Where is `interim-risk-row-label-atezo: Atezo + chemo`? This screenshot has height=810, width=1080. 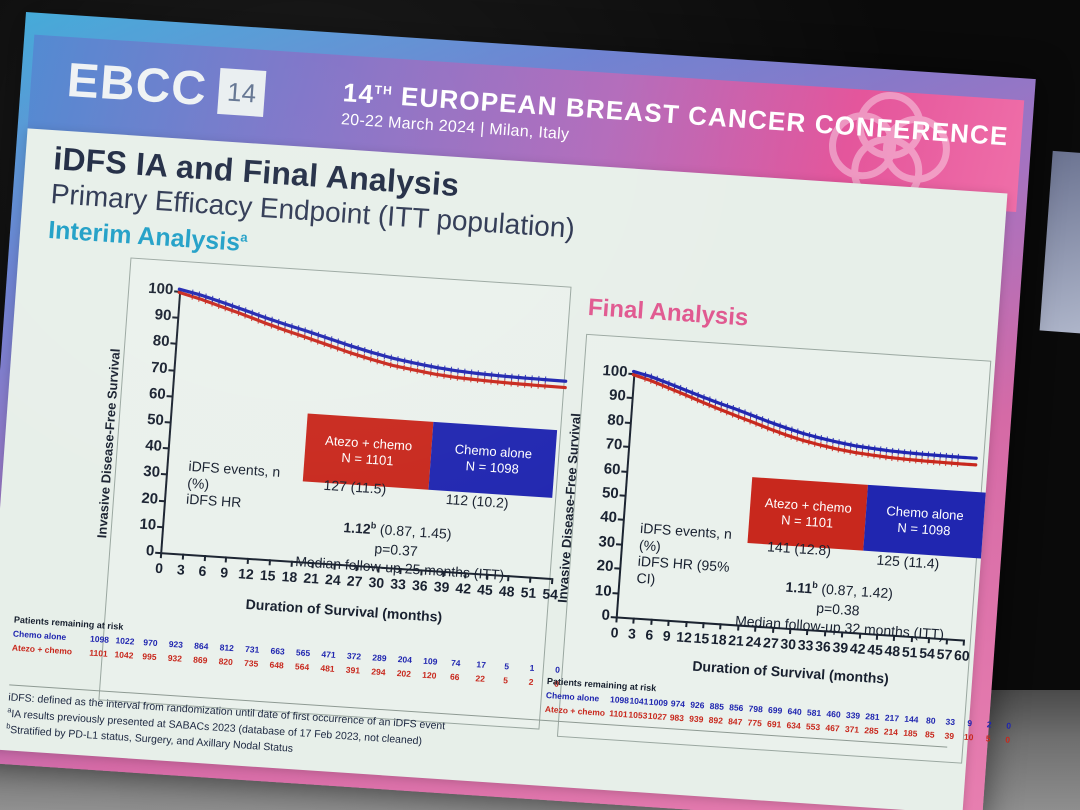
interim-risk-row-label-atezo: Atezo + chemo is located at coordinates (42, 649).